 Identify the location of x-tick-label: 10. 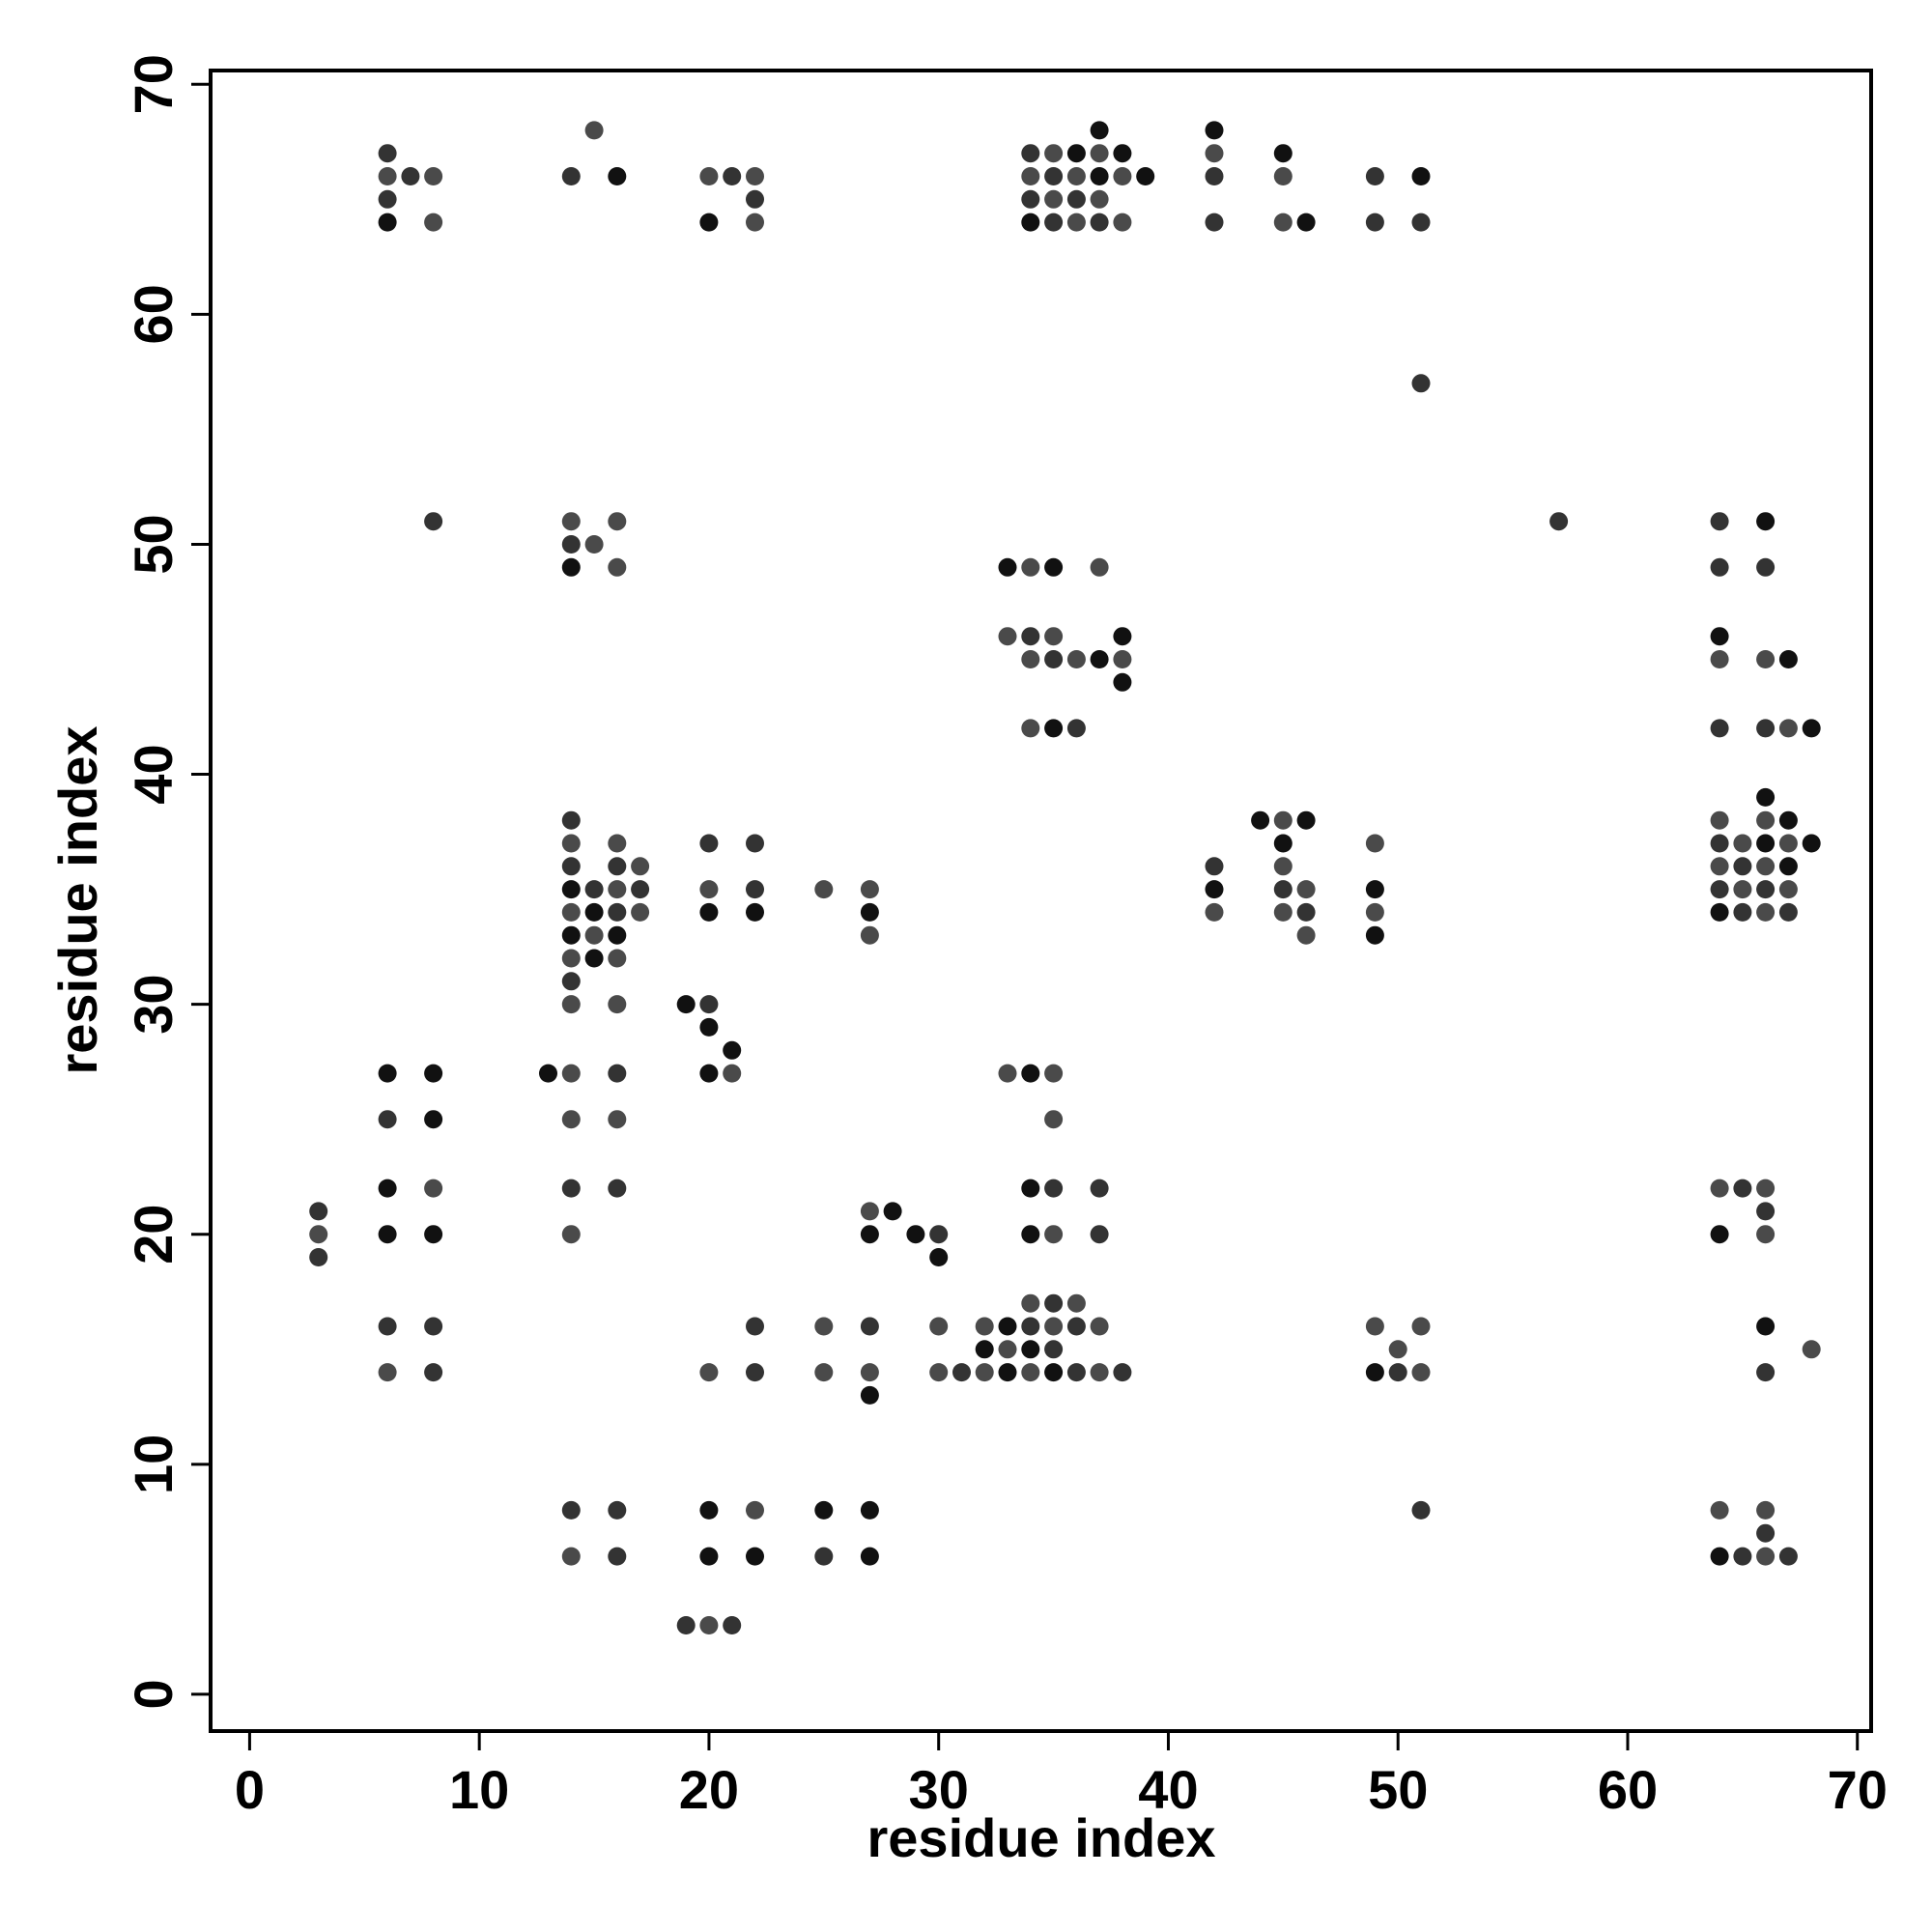
(479, 1789).